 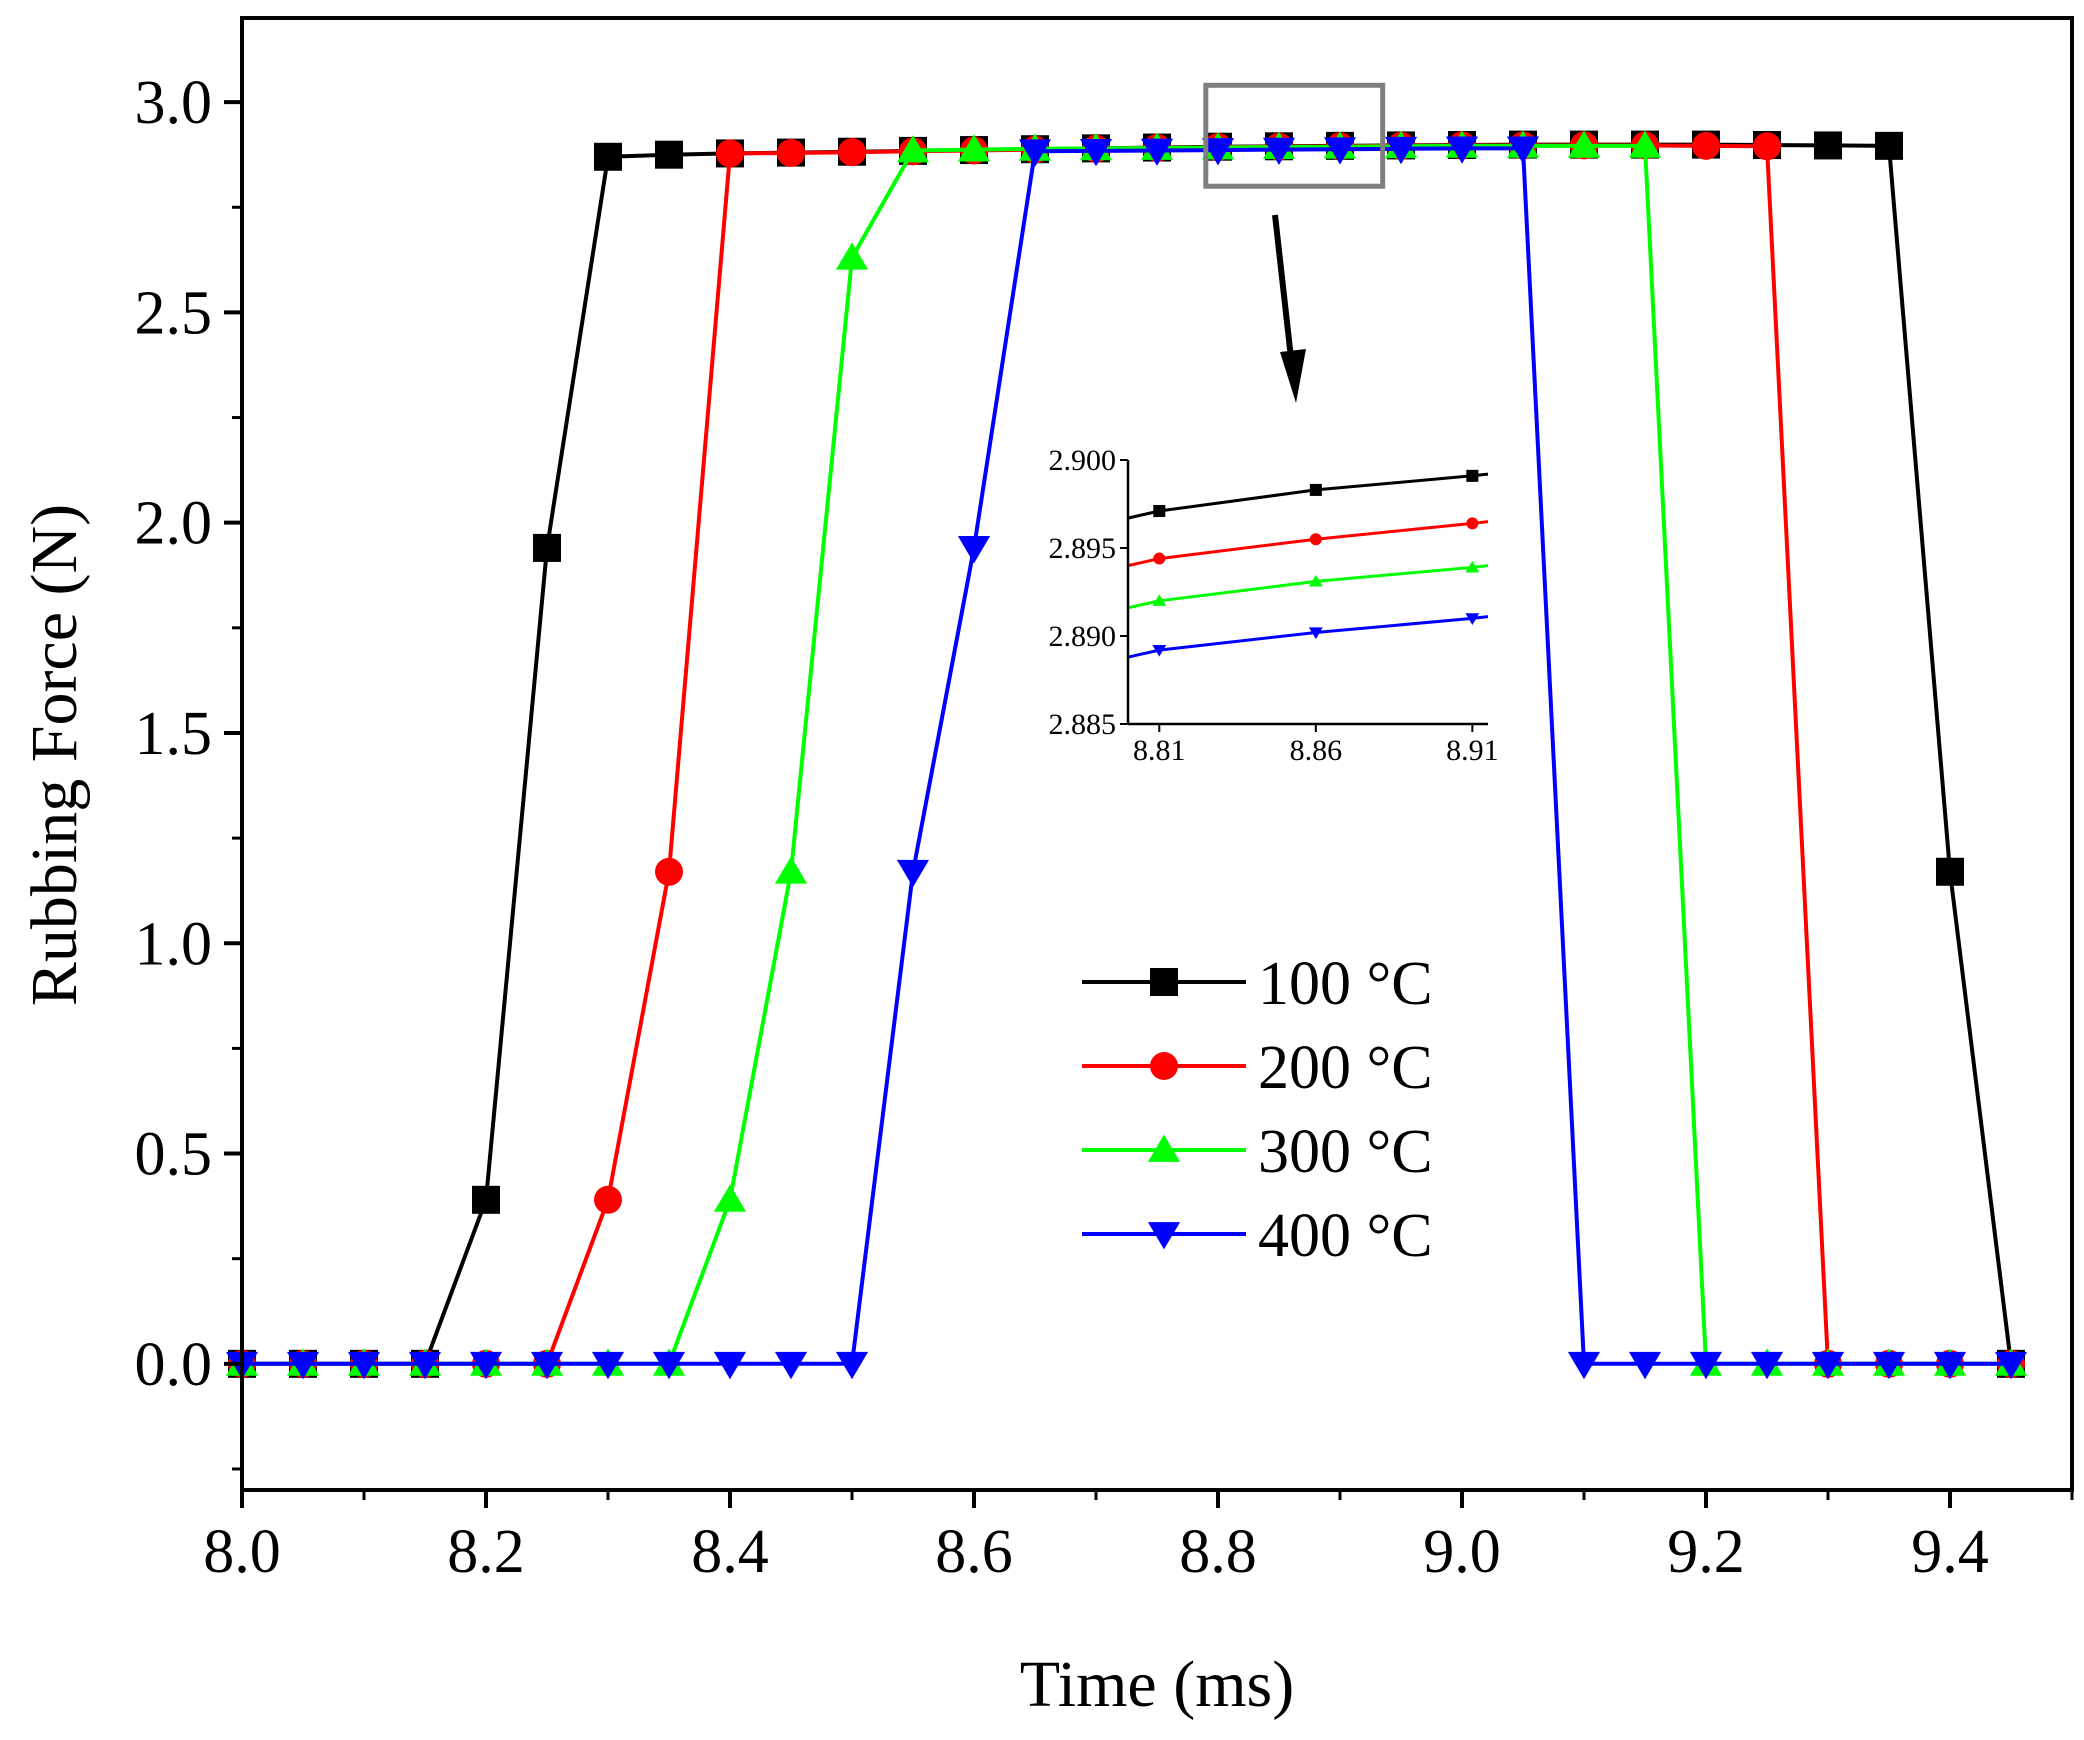 I want to click on legend-item-300-c: 300 °C, so click(x=1257, y=1152).